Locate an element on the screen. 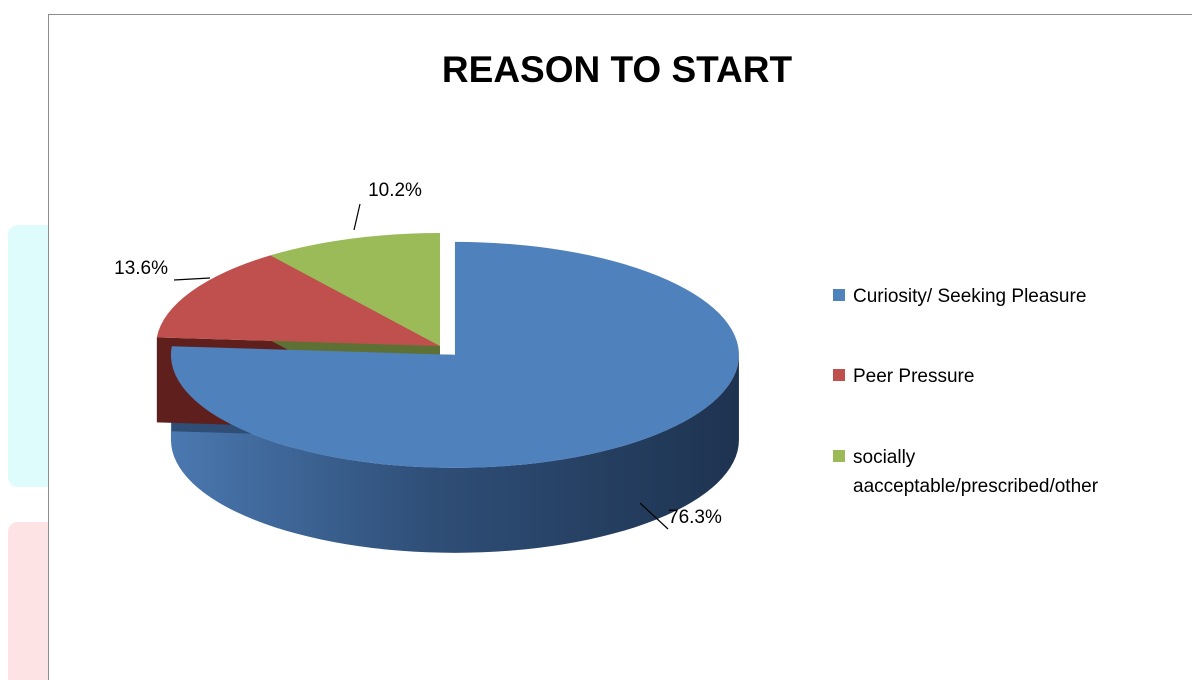  legend-label-peer-pressure: Peer Pressure is located at coordinates (913, 376).